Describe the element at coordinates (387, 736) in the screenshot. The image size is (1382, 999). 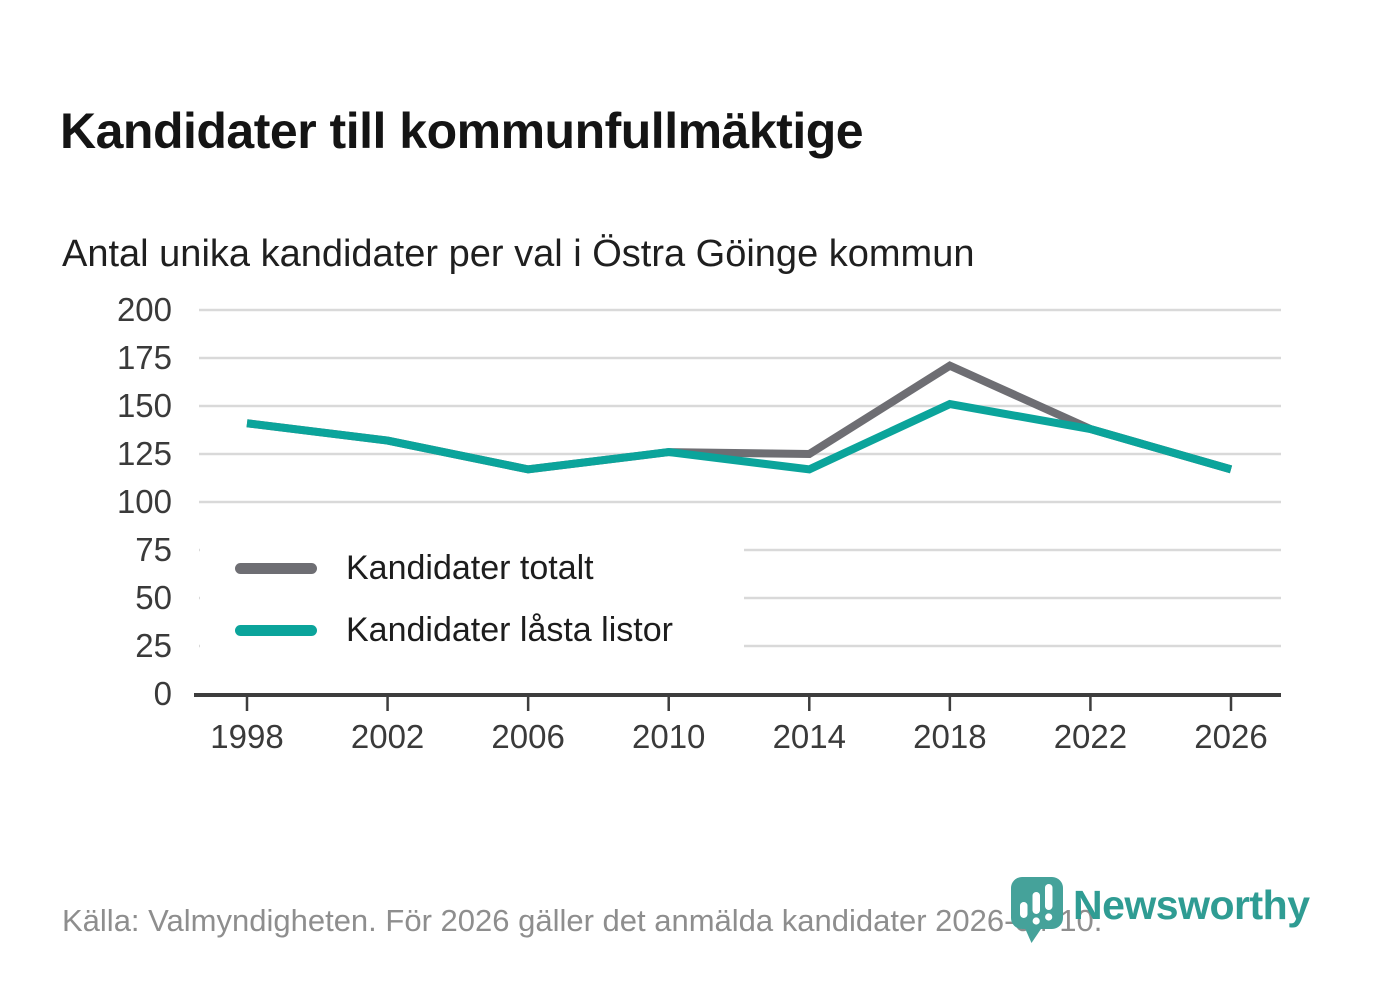
I see `x-tick-label: 2002` at that location.